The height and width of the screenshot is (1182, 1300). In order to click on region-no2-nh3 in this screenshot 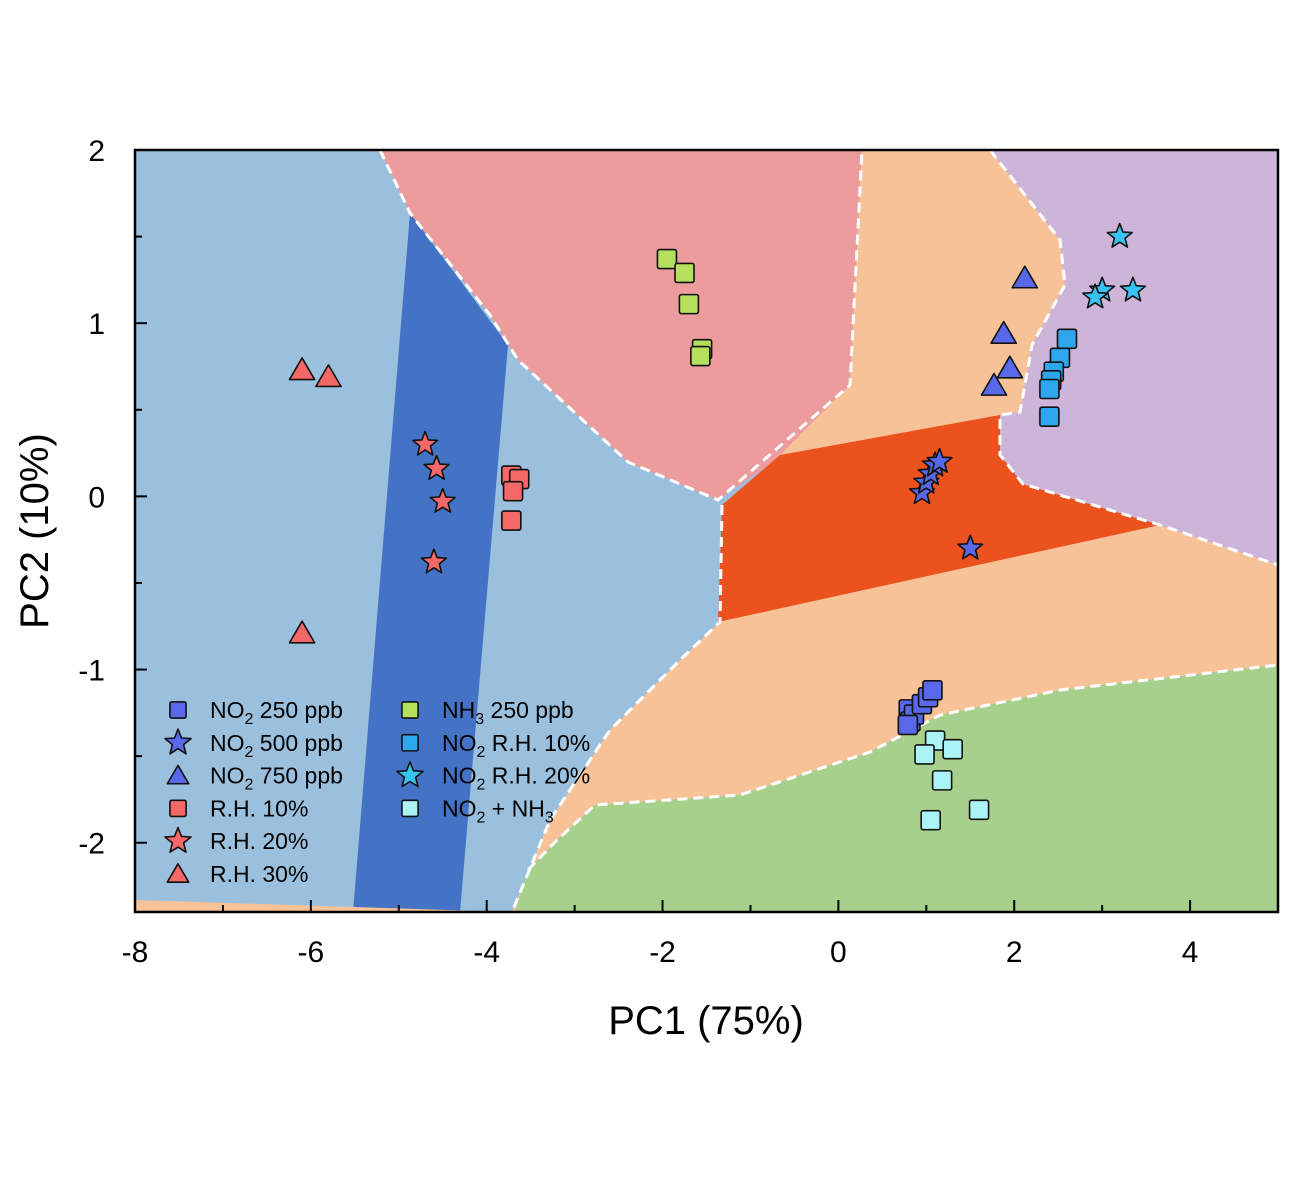, I will do `click(896, 788)`.